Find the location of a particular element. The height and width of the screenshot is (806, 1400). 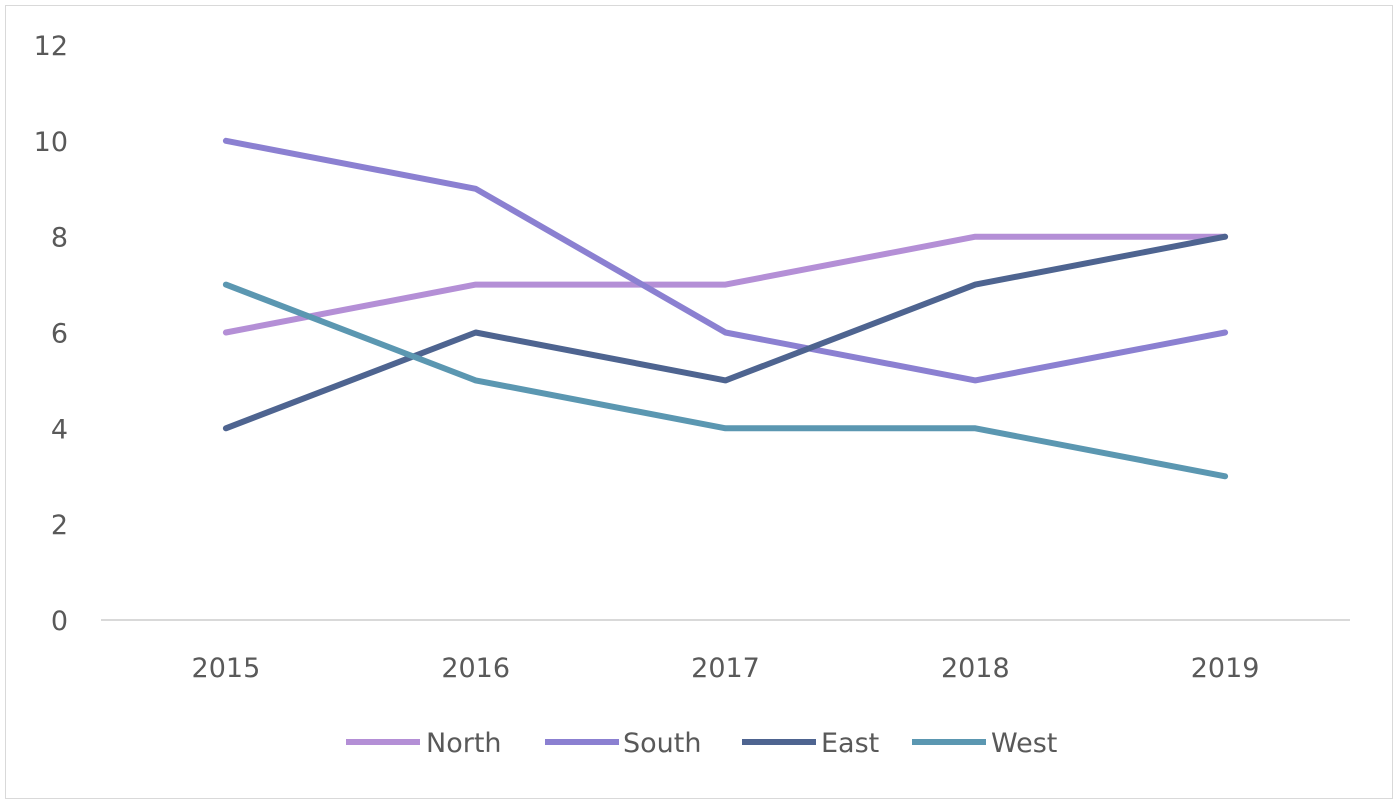

x-tick-label: 2017 is located at coordinates (725, 668).